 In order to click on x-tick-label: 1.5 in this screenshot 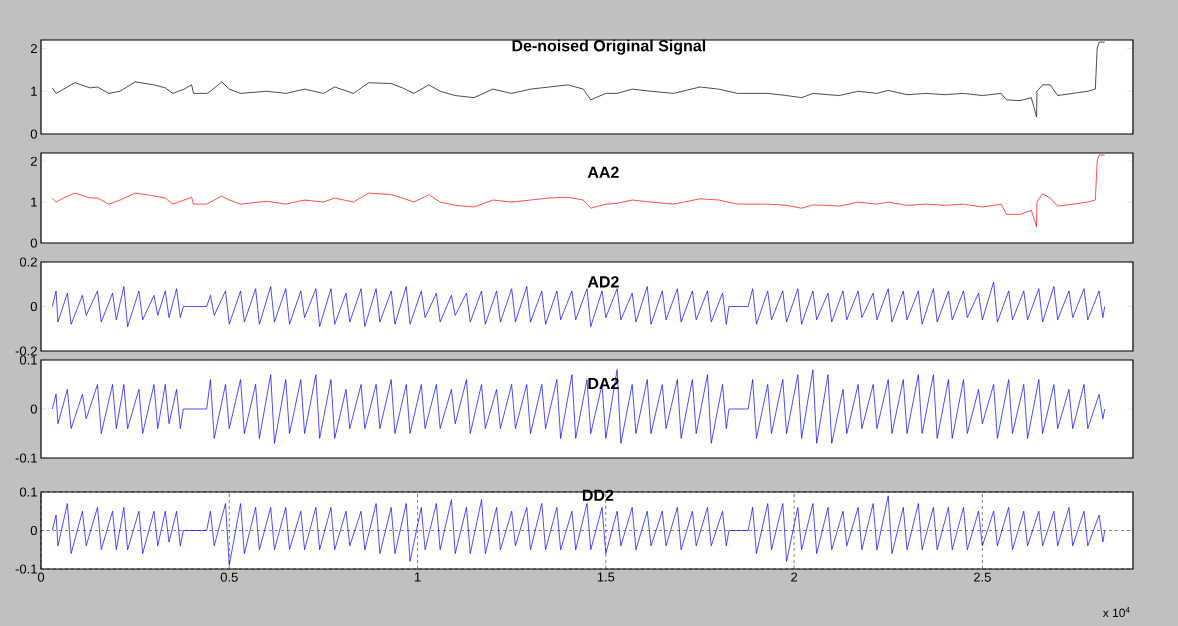, I will do `click(606, 577)`.